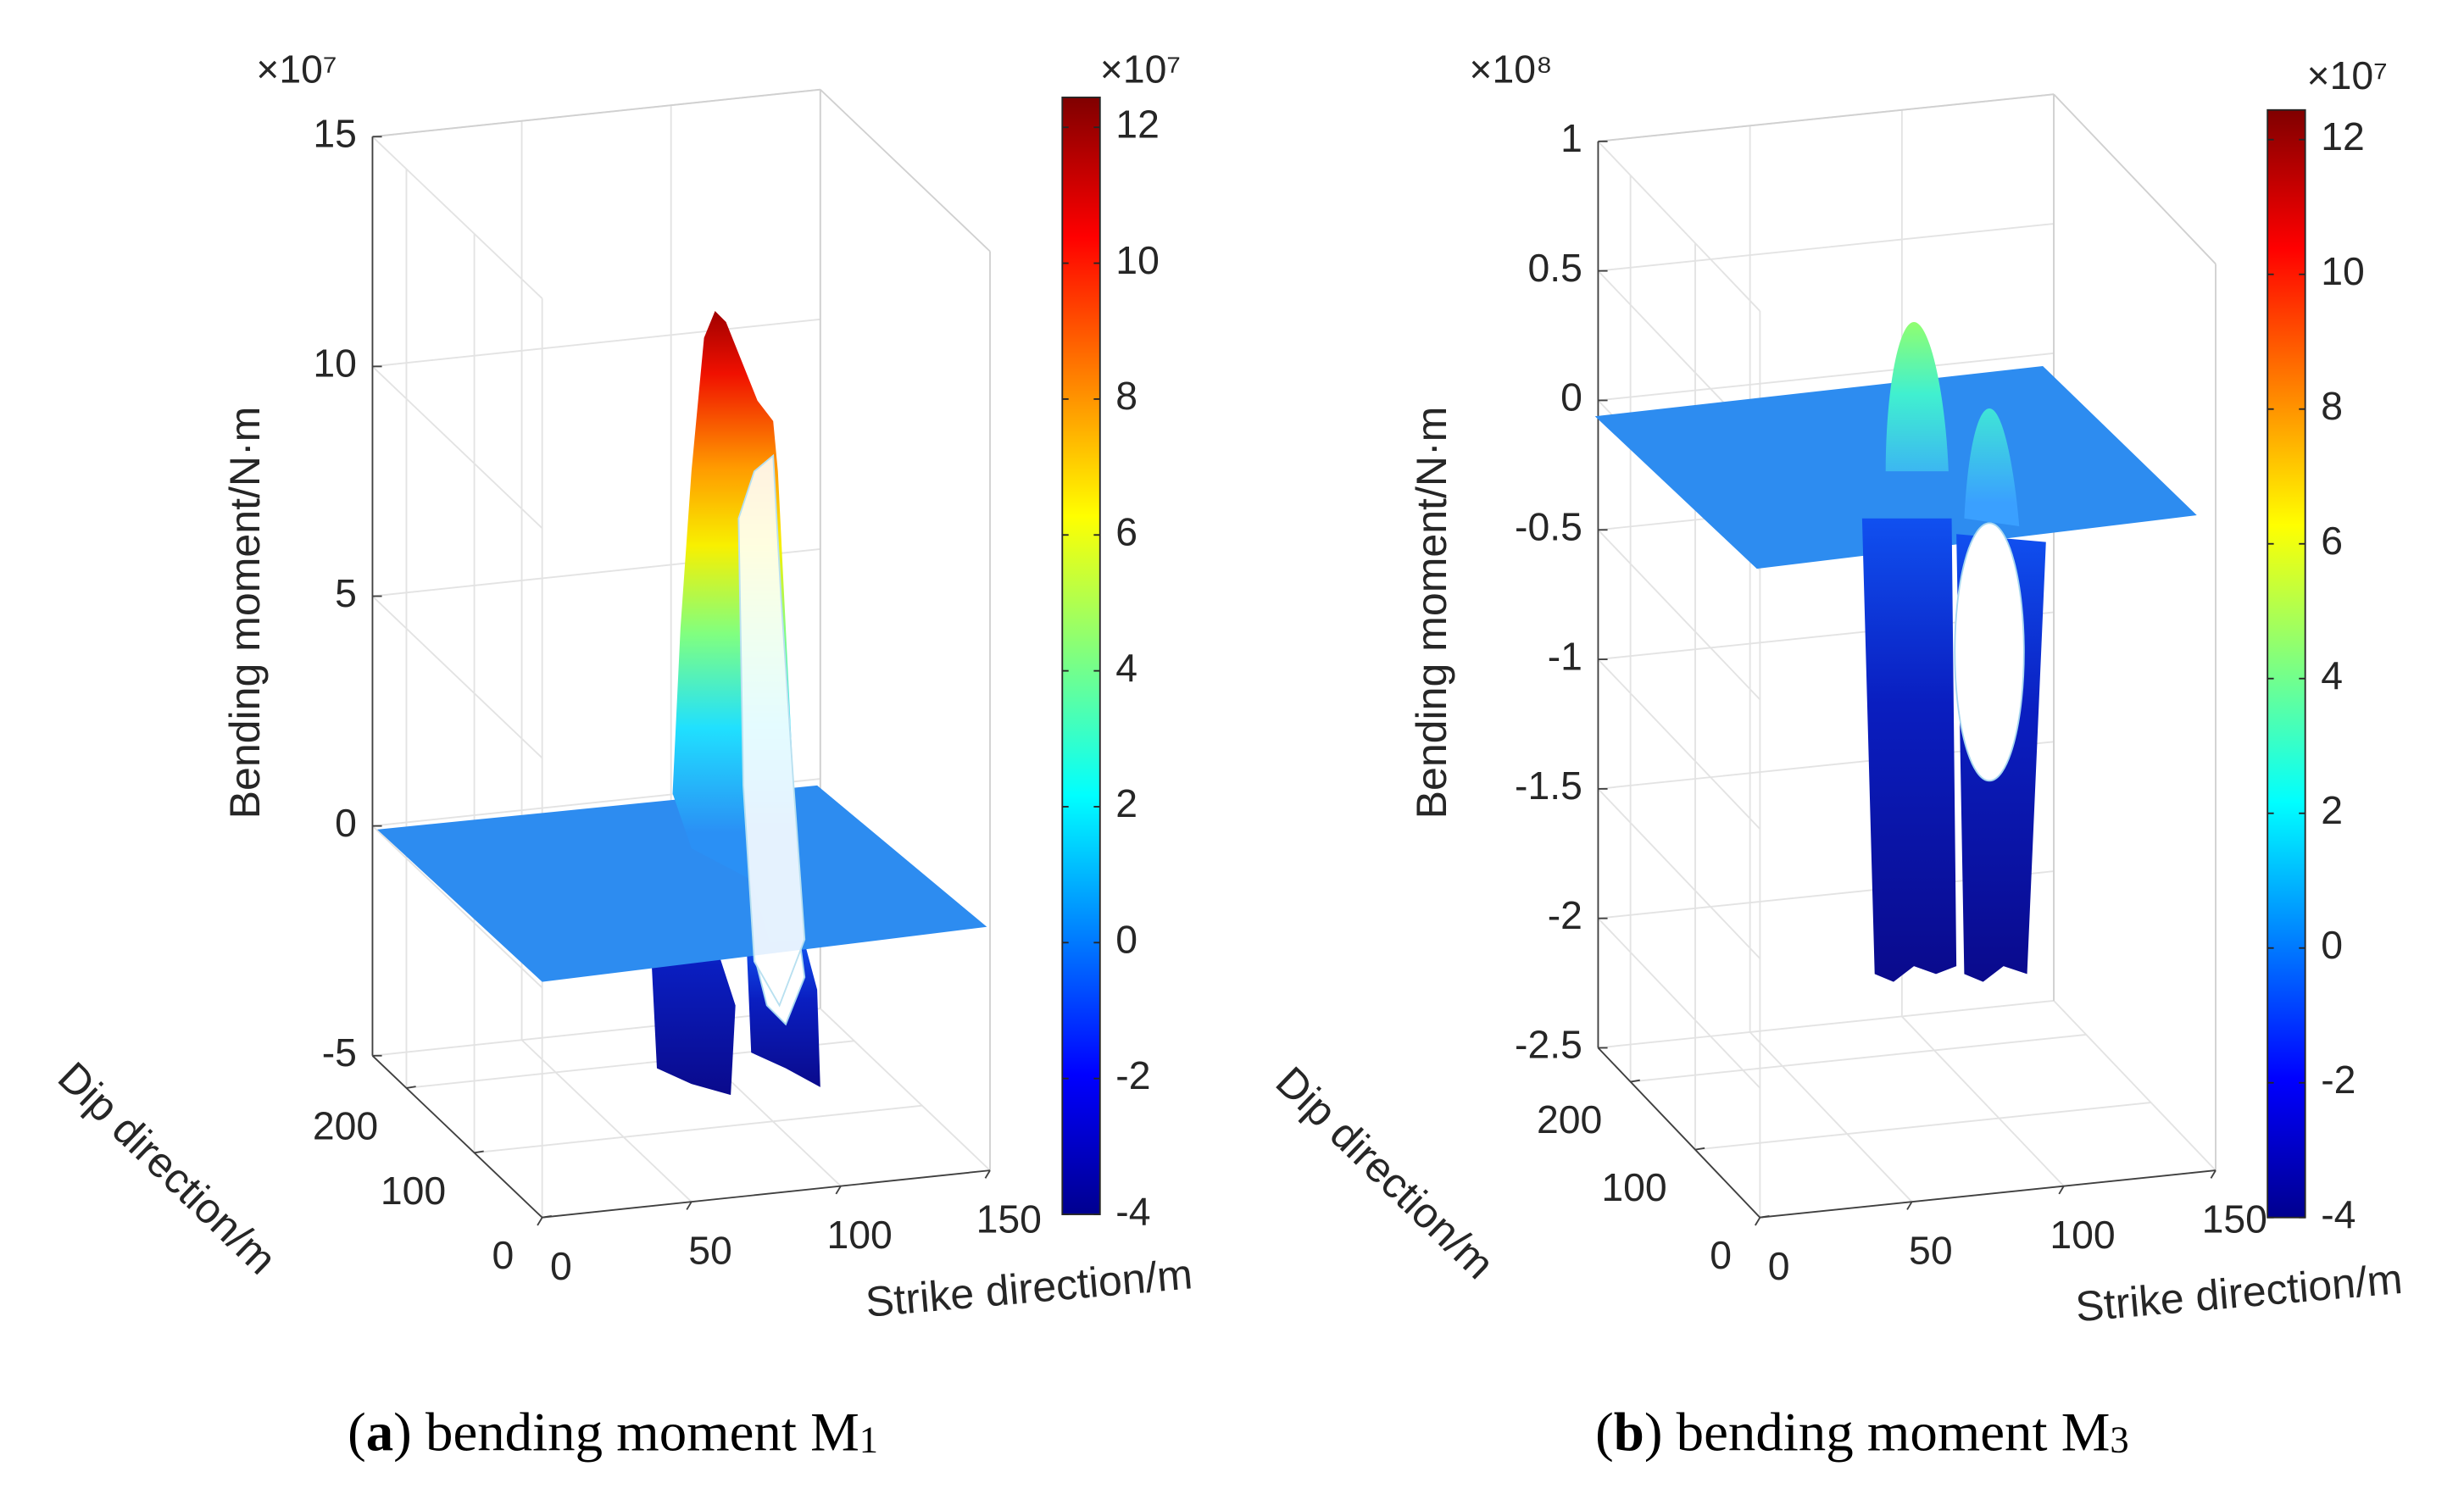 This screenshot has height=1494, width=2464. Describe the element at coordinates (346, 1125) in the screenshot. I see `y-tick-label: 200` at that location.